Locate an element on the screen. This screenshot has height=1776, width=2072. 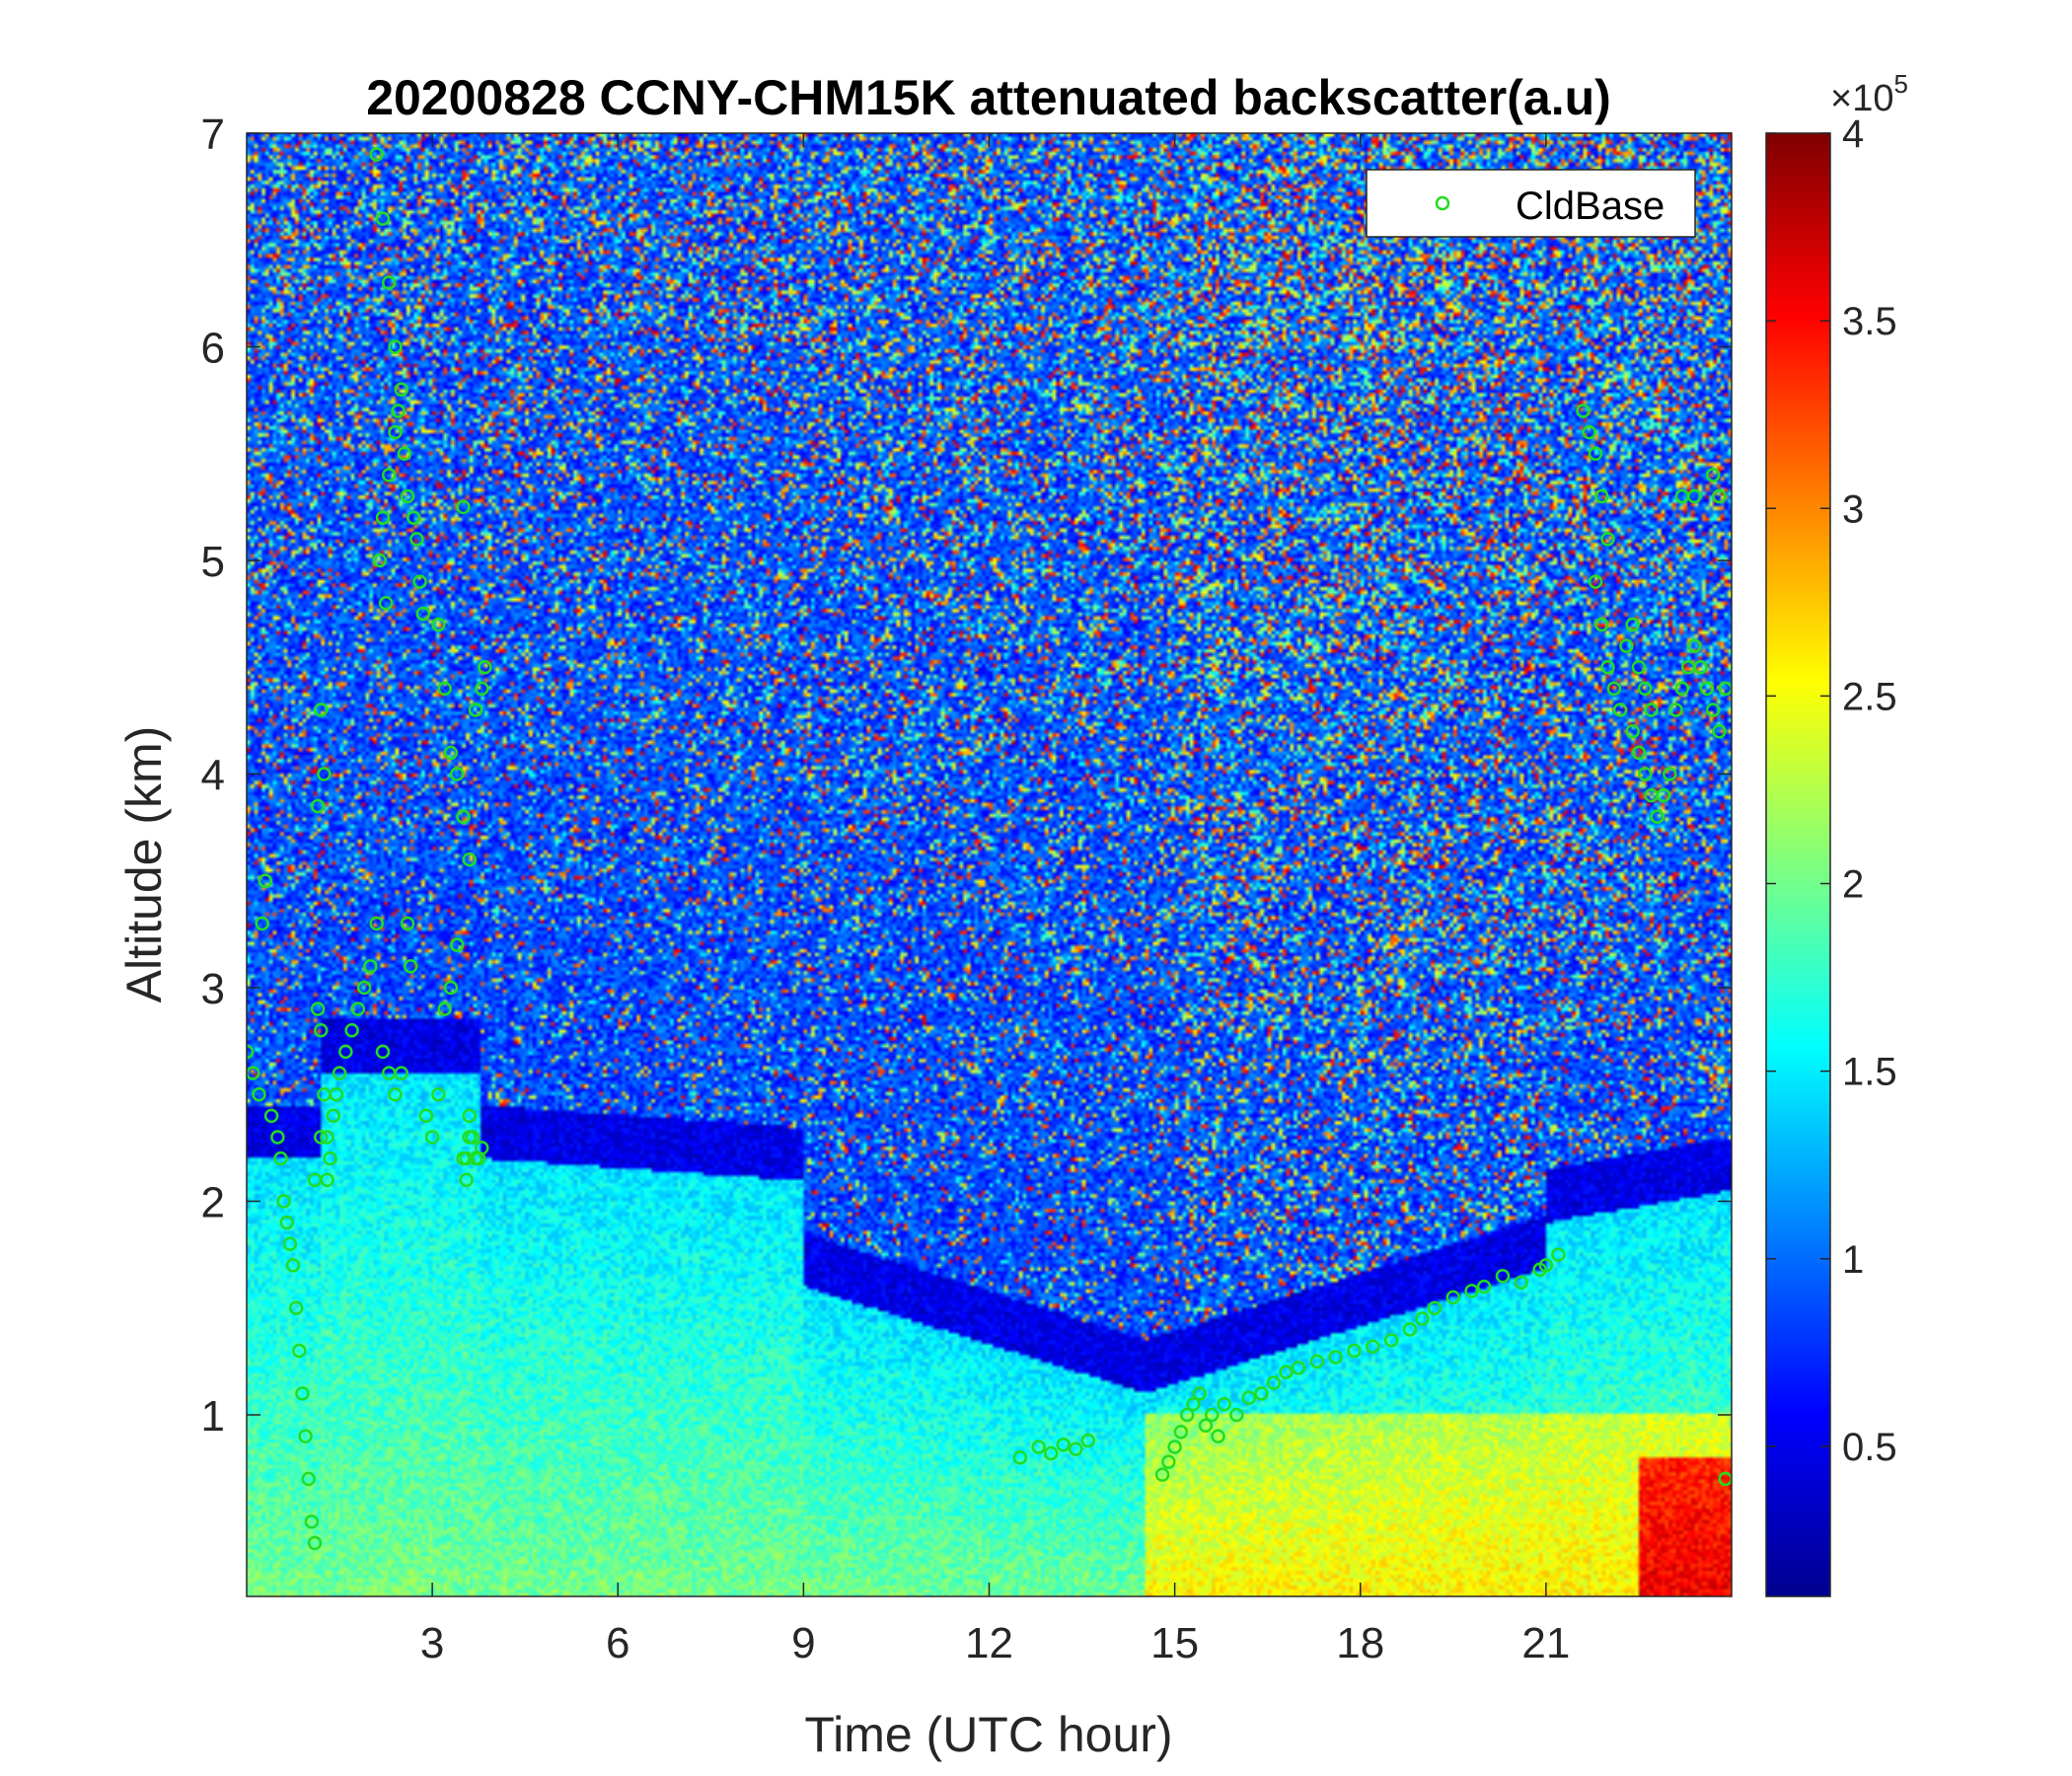
colorbar-gradient is located at coordinates (1798, 865).